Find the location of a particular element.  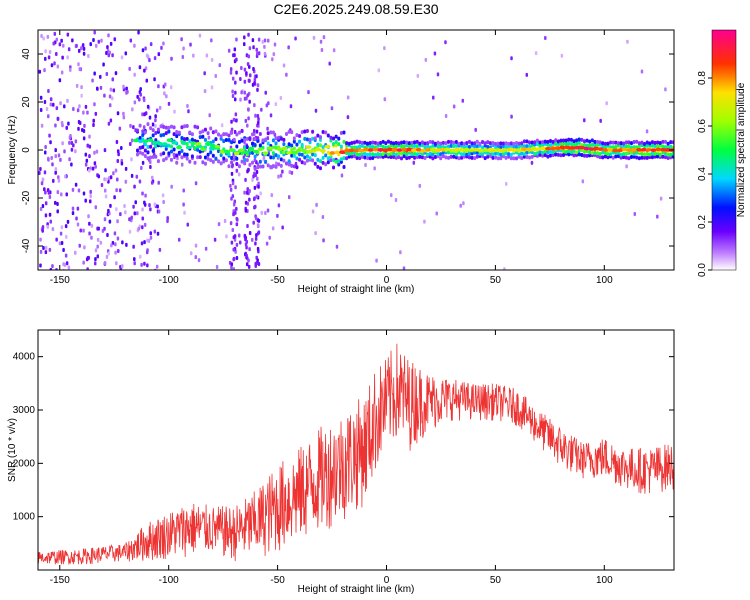

y-tick-label: 40 is located at coordinates (26, 54).